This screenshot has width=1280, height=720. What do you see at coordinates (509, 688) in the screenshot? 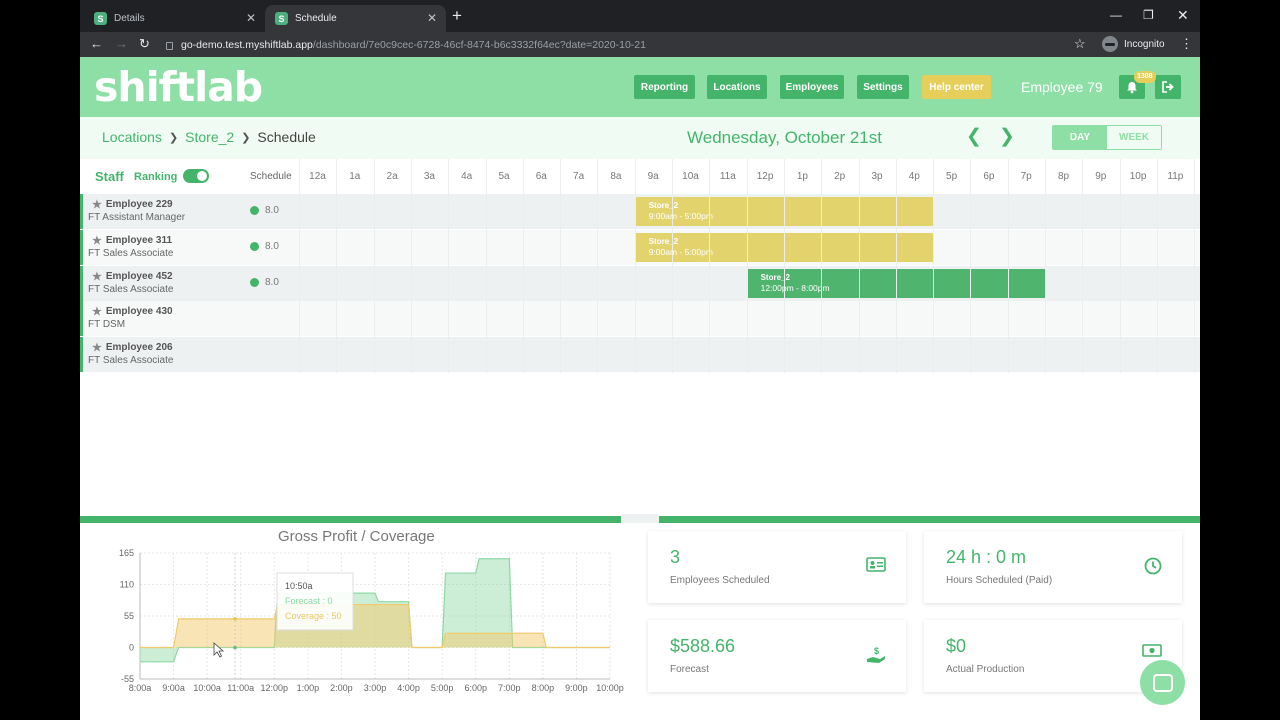
I see `x-tick-label: 7:00p` at bounding box center [509, 688].